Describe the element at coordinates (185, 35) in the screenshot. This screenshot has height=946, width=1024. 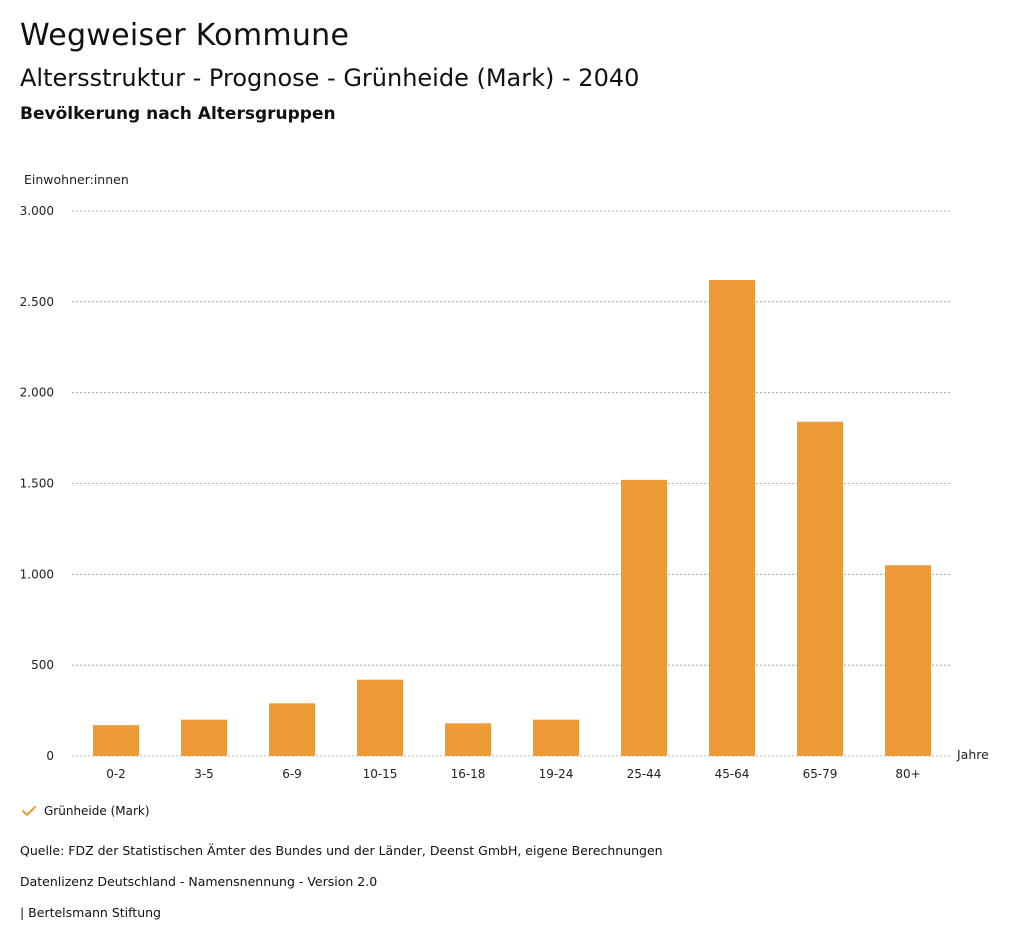
I see `page-title: Wegweiser Kommune` at that location.